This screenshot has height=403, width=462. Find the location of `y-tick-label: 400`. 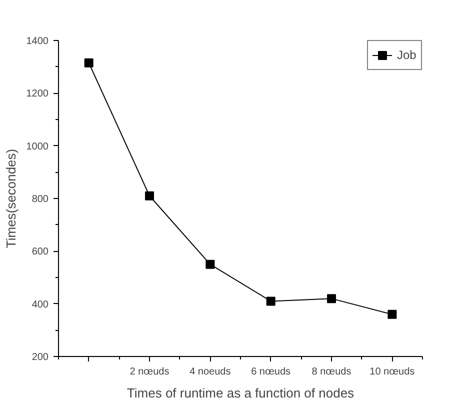

y-tick-label: 400 is located at coordinates (40, 304).